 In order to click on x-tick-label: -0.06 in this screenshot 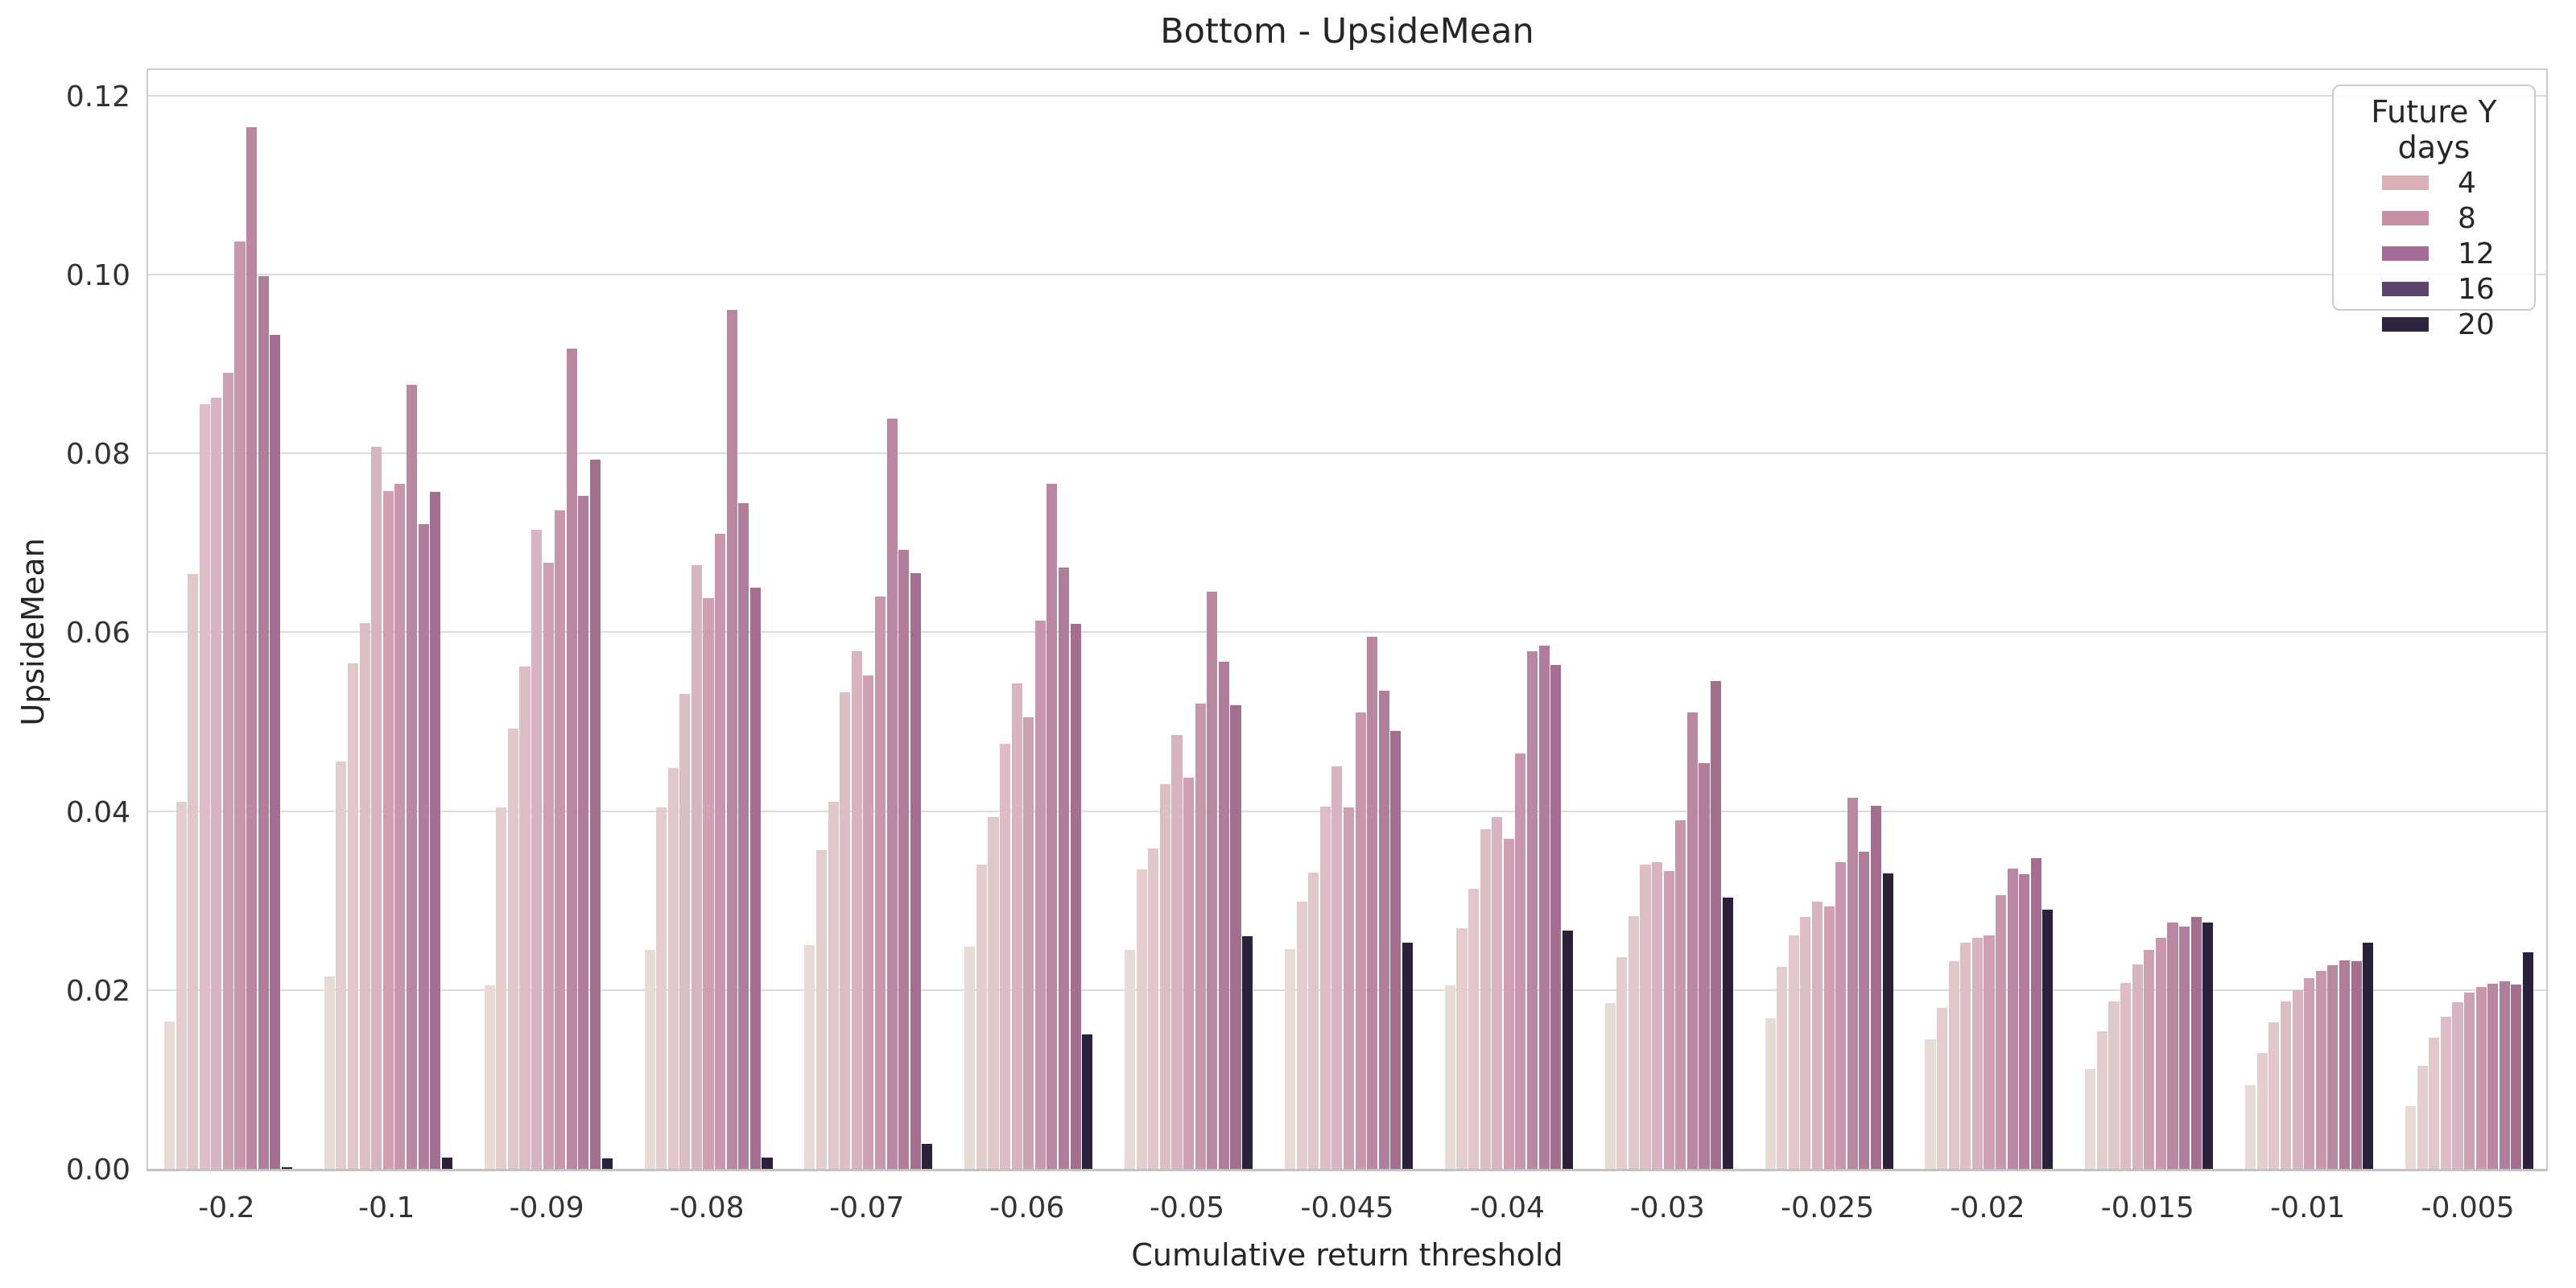, I will do `click(1027, 1207)`.